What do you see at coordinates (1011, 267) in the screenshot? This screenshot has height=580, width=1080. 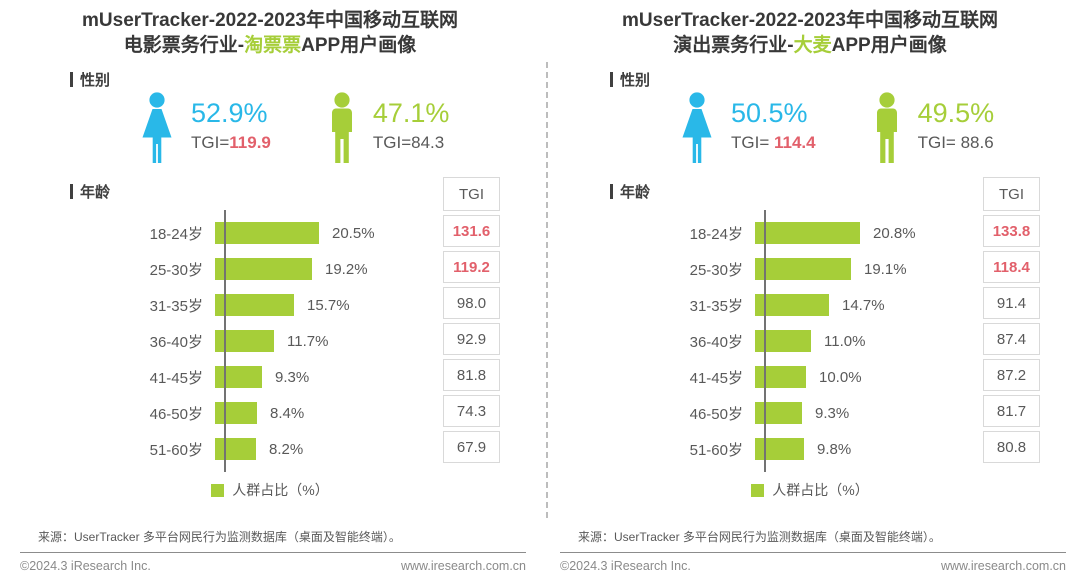 I see `tgi-cell: 118.4` at bounding box center [1011, 267].